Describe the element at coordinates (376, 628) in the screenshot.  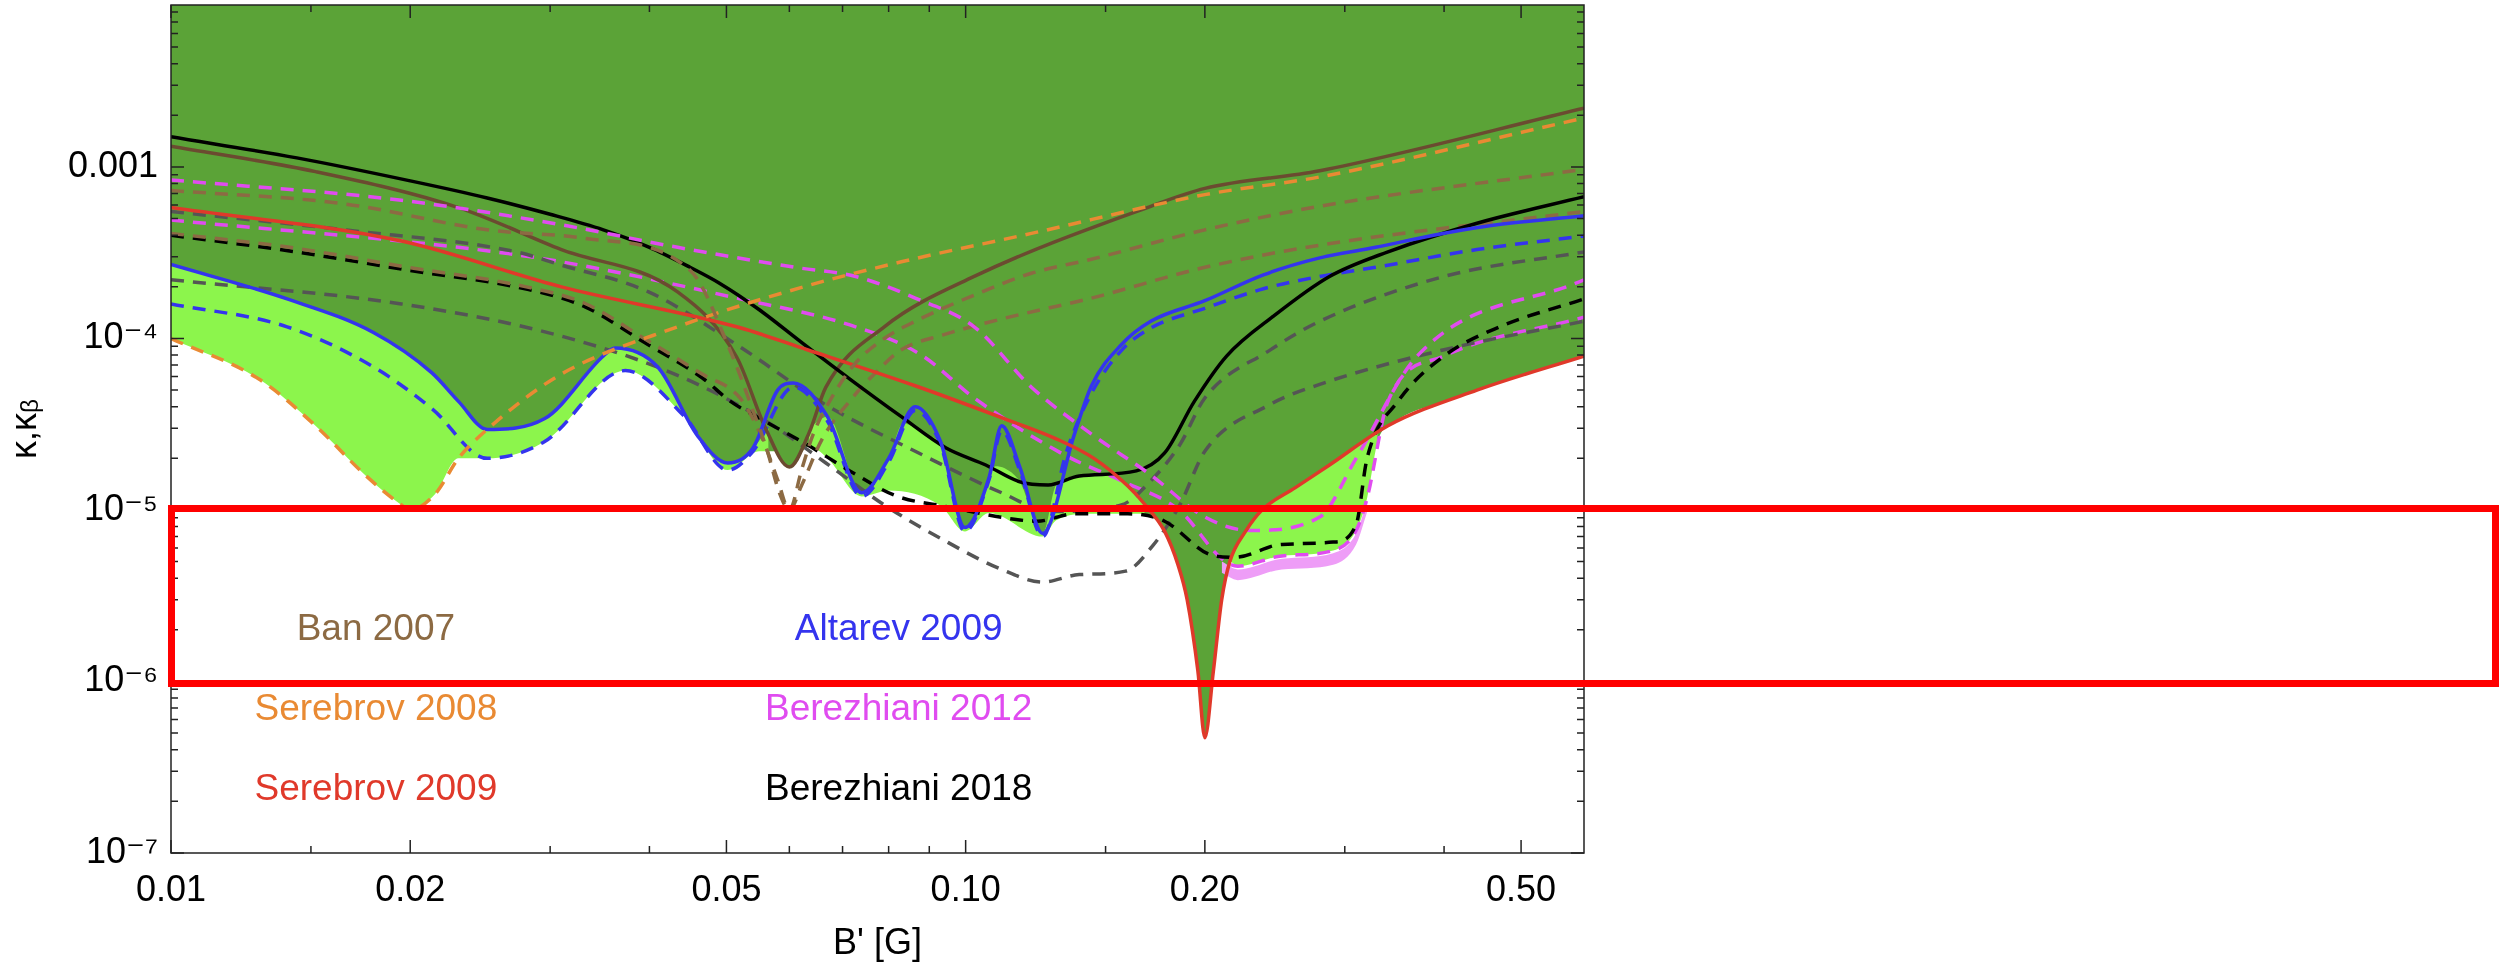
I see `text: Ban 2007` at that location.